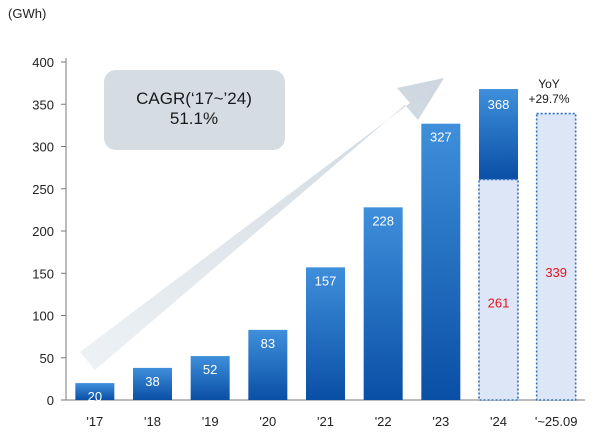 The width and height of the screenshot is (600, 443). Describe the element at coordinates (43, 273) in the screenshot. I see `y-tick-label: 150` at that location.